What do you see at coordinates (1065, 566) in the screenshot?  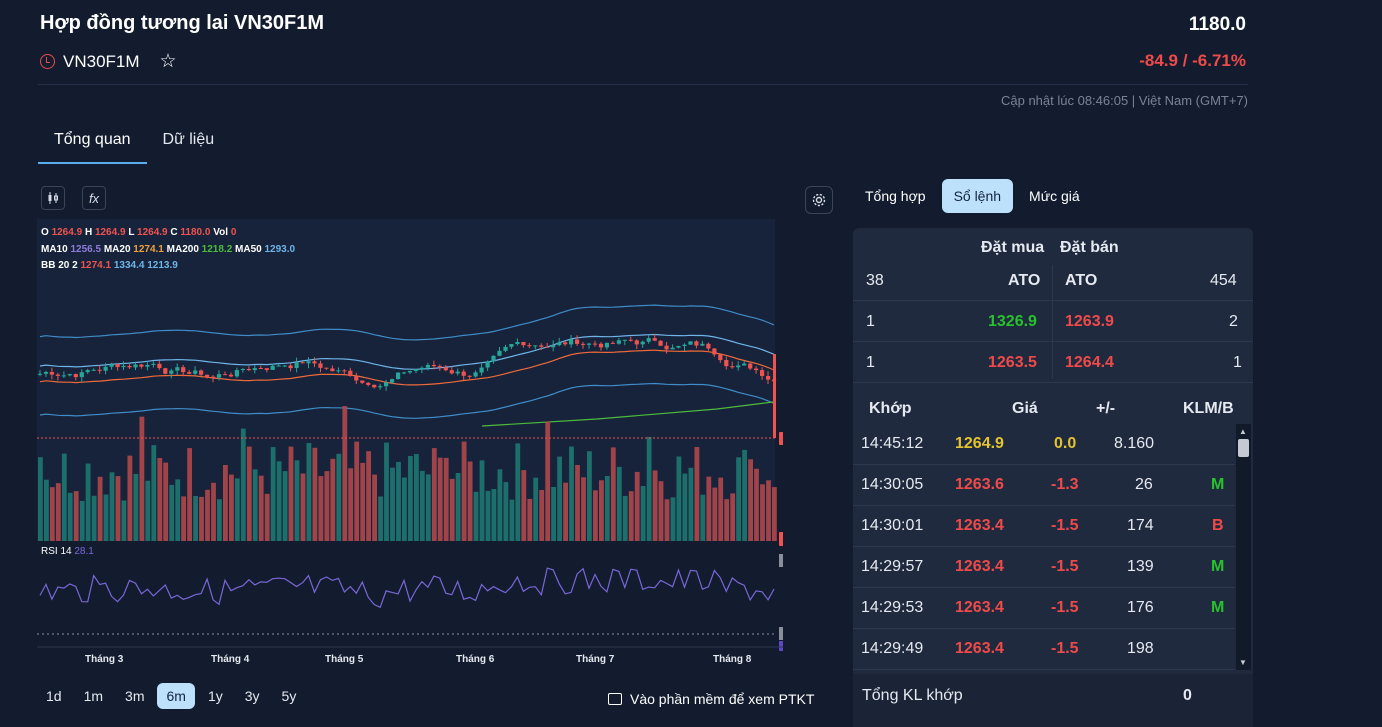 I see `trade-change: -1.5` at bounding box center [1065, 566].